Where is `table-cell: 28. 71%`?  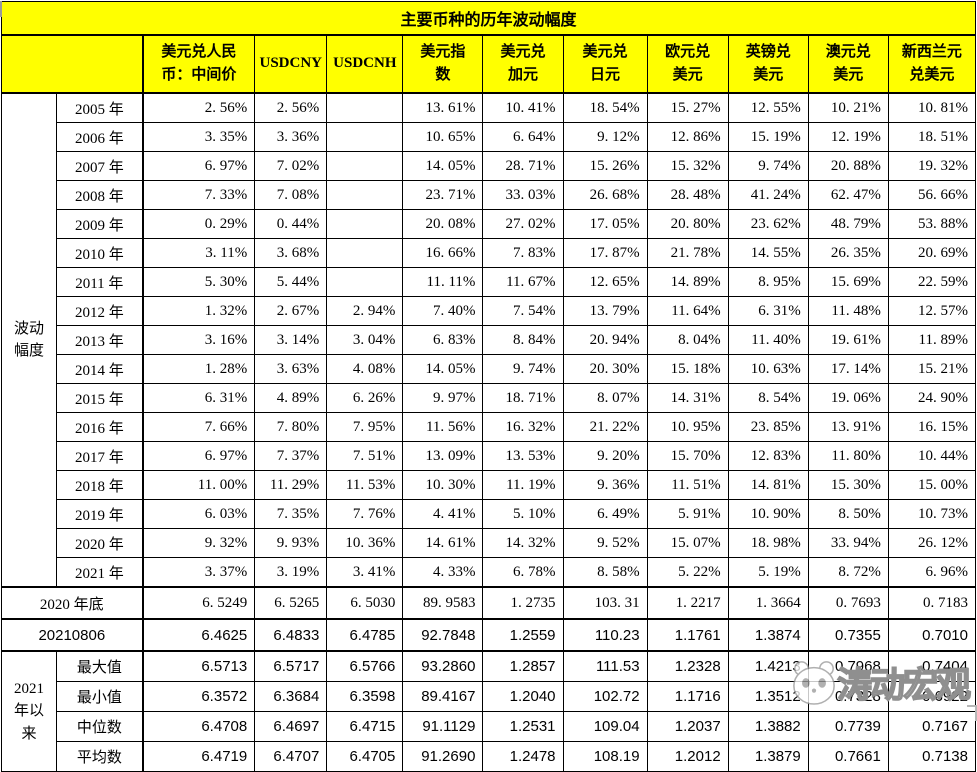
table-cell: 28. 71% is located at coordinates (523, 166).